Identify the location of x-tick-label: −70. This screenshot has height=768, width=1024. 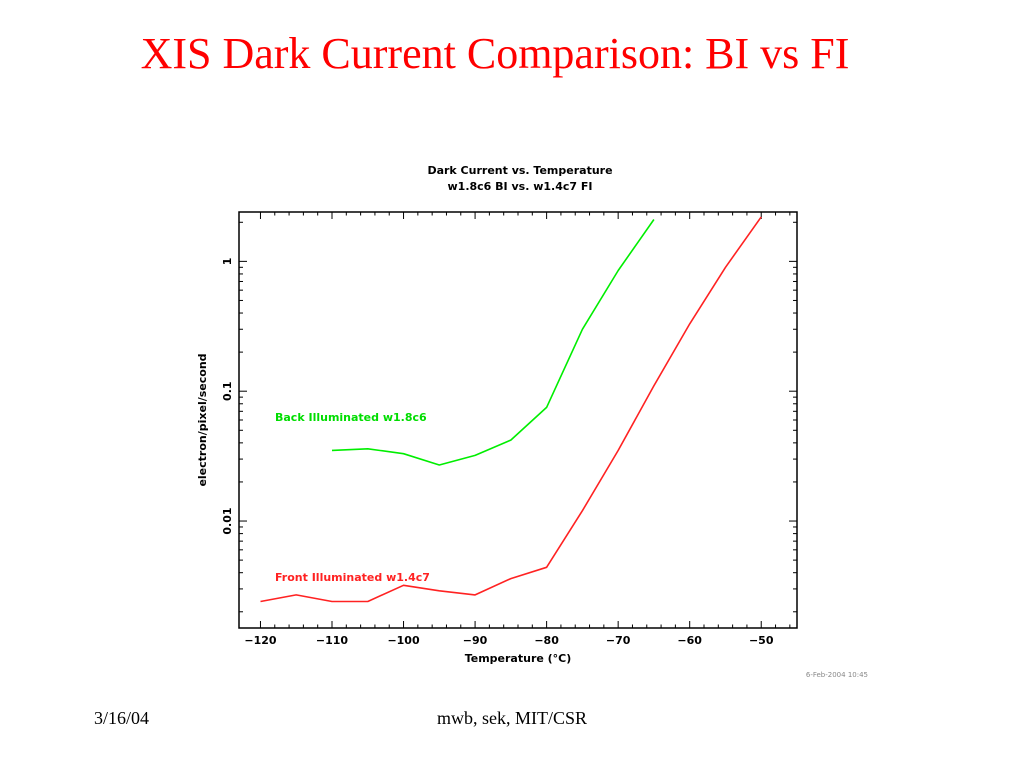
(618, 640).